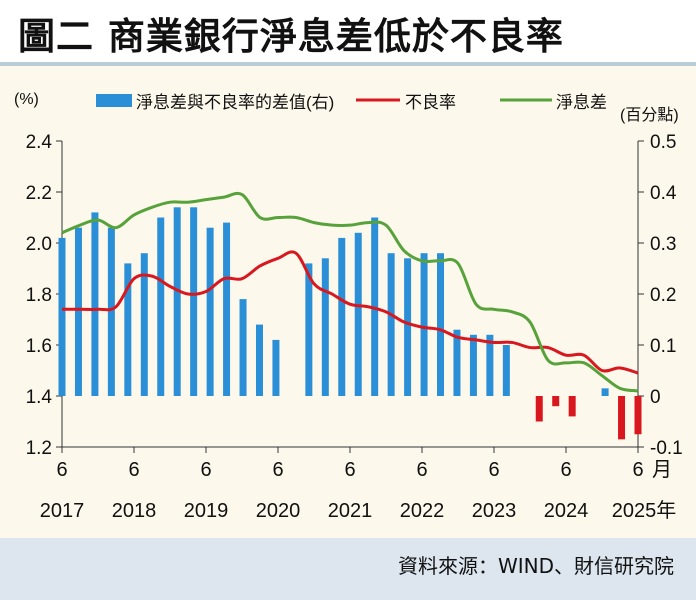 Image resolution: width=696 pixels, height=600 pixels. What do you see at coordinates (39, 397) in the screenshot?
I see `left-tick-label: 1.4` at bounding box center [39, 397].